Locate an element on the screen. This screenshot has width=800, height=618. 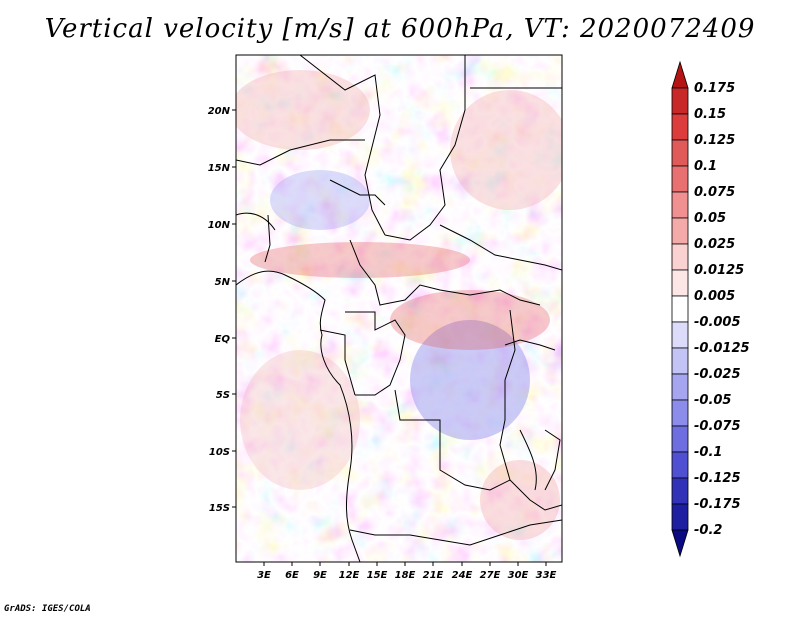
lon-label: 3E is located at coordinates (264, 575).